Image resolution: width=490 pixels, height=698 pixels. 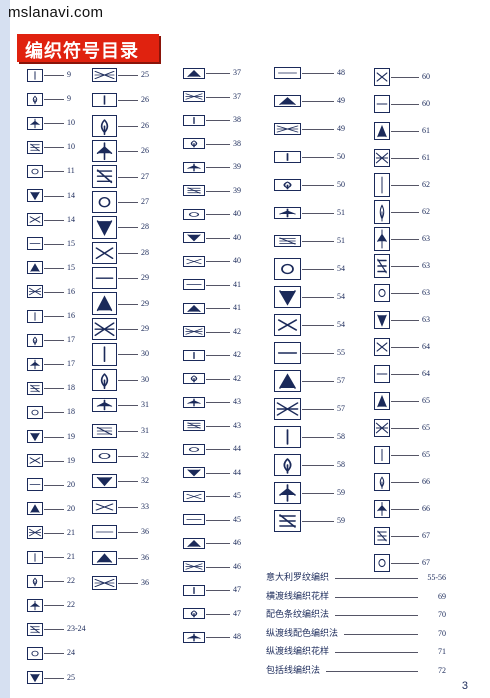 I want to click on page-ref: 42, so click(x=237, y=354).